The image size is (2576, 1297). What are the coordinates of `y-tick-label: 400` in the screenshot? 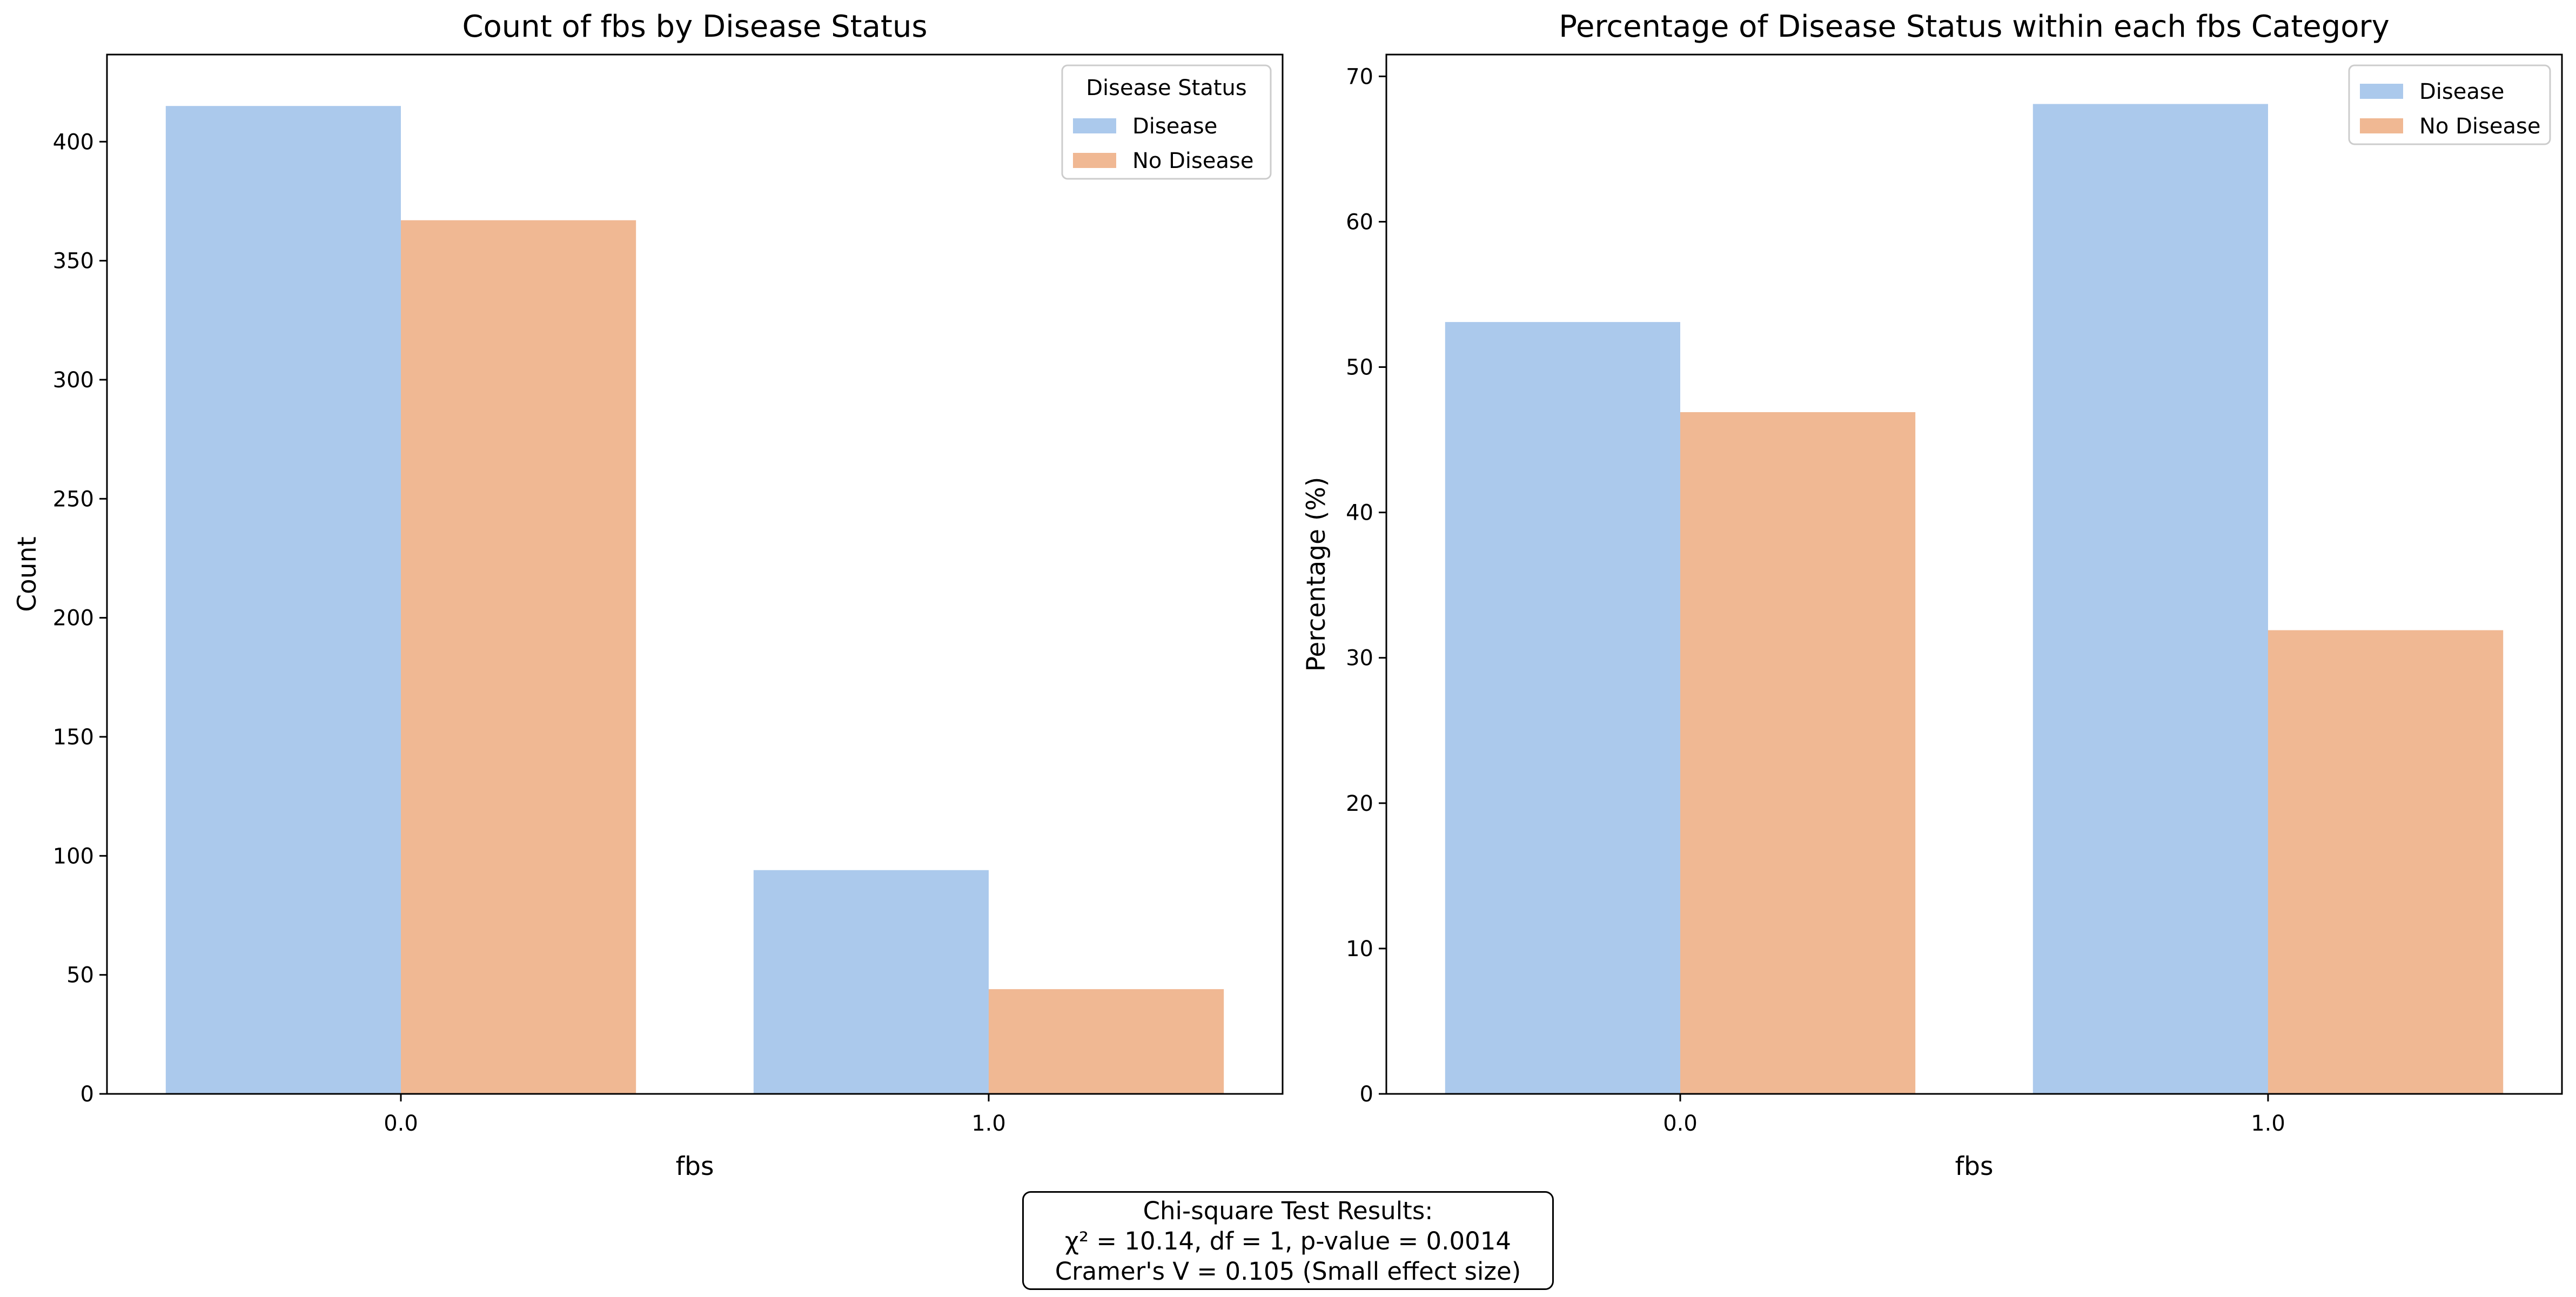 It's located at (73, 142).